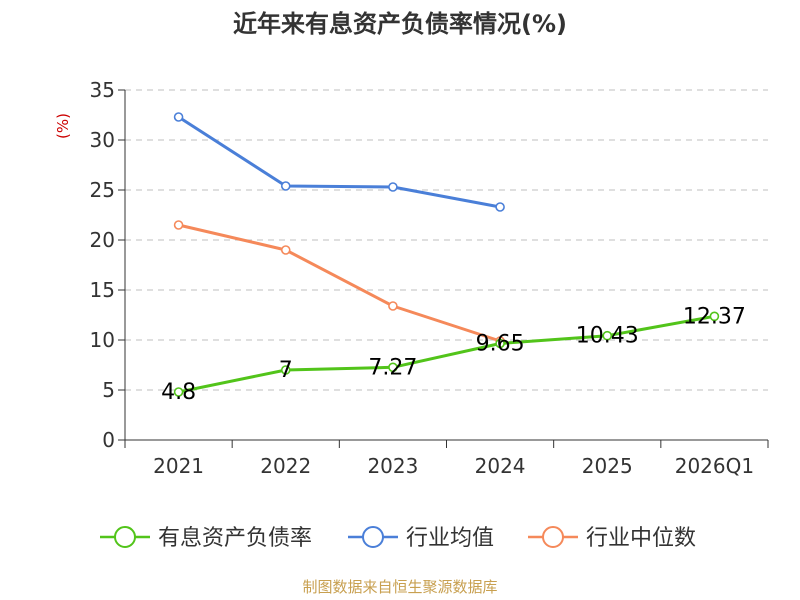  What do you see at coordinates (178, 466) in the screenshot?
I see `x-tick-label-2021: 2021` at bounding box center [178, 466].